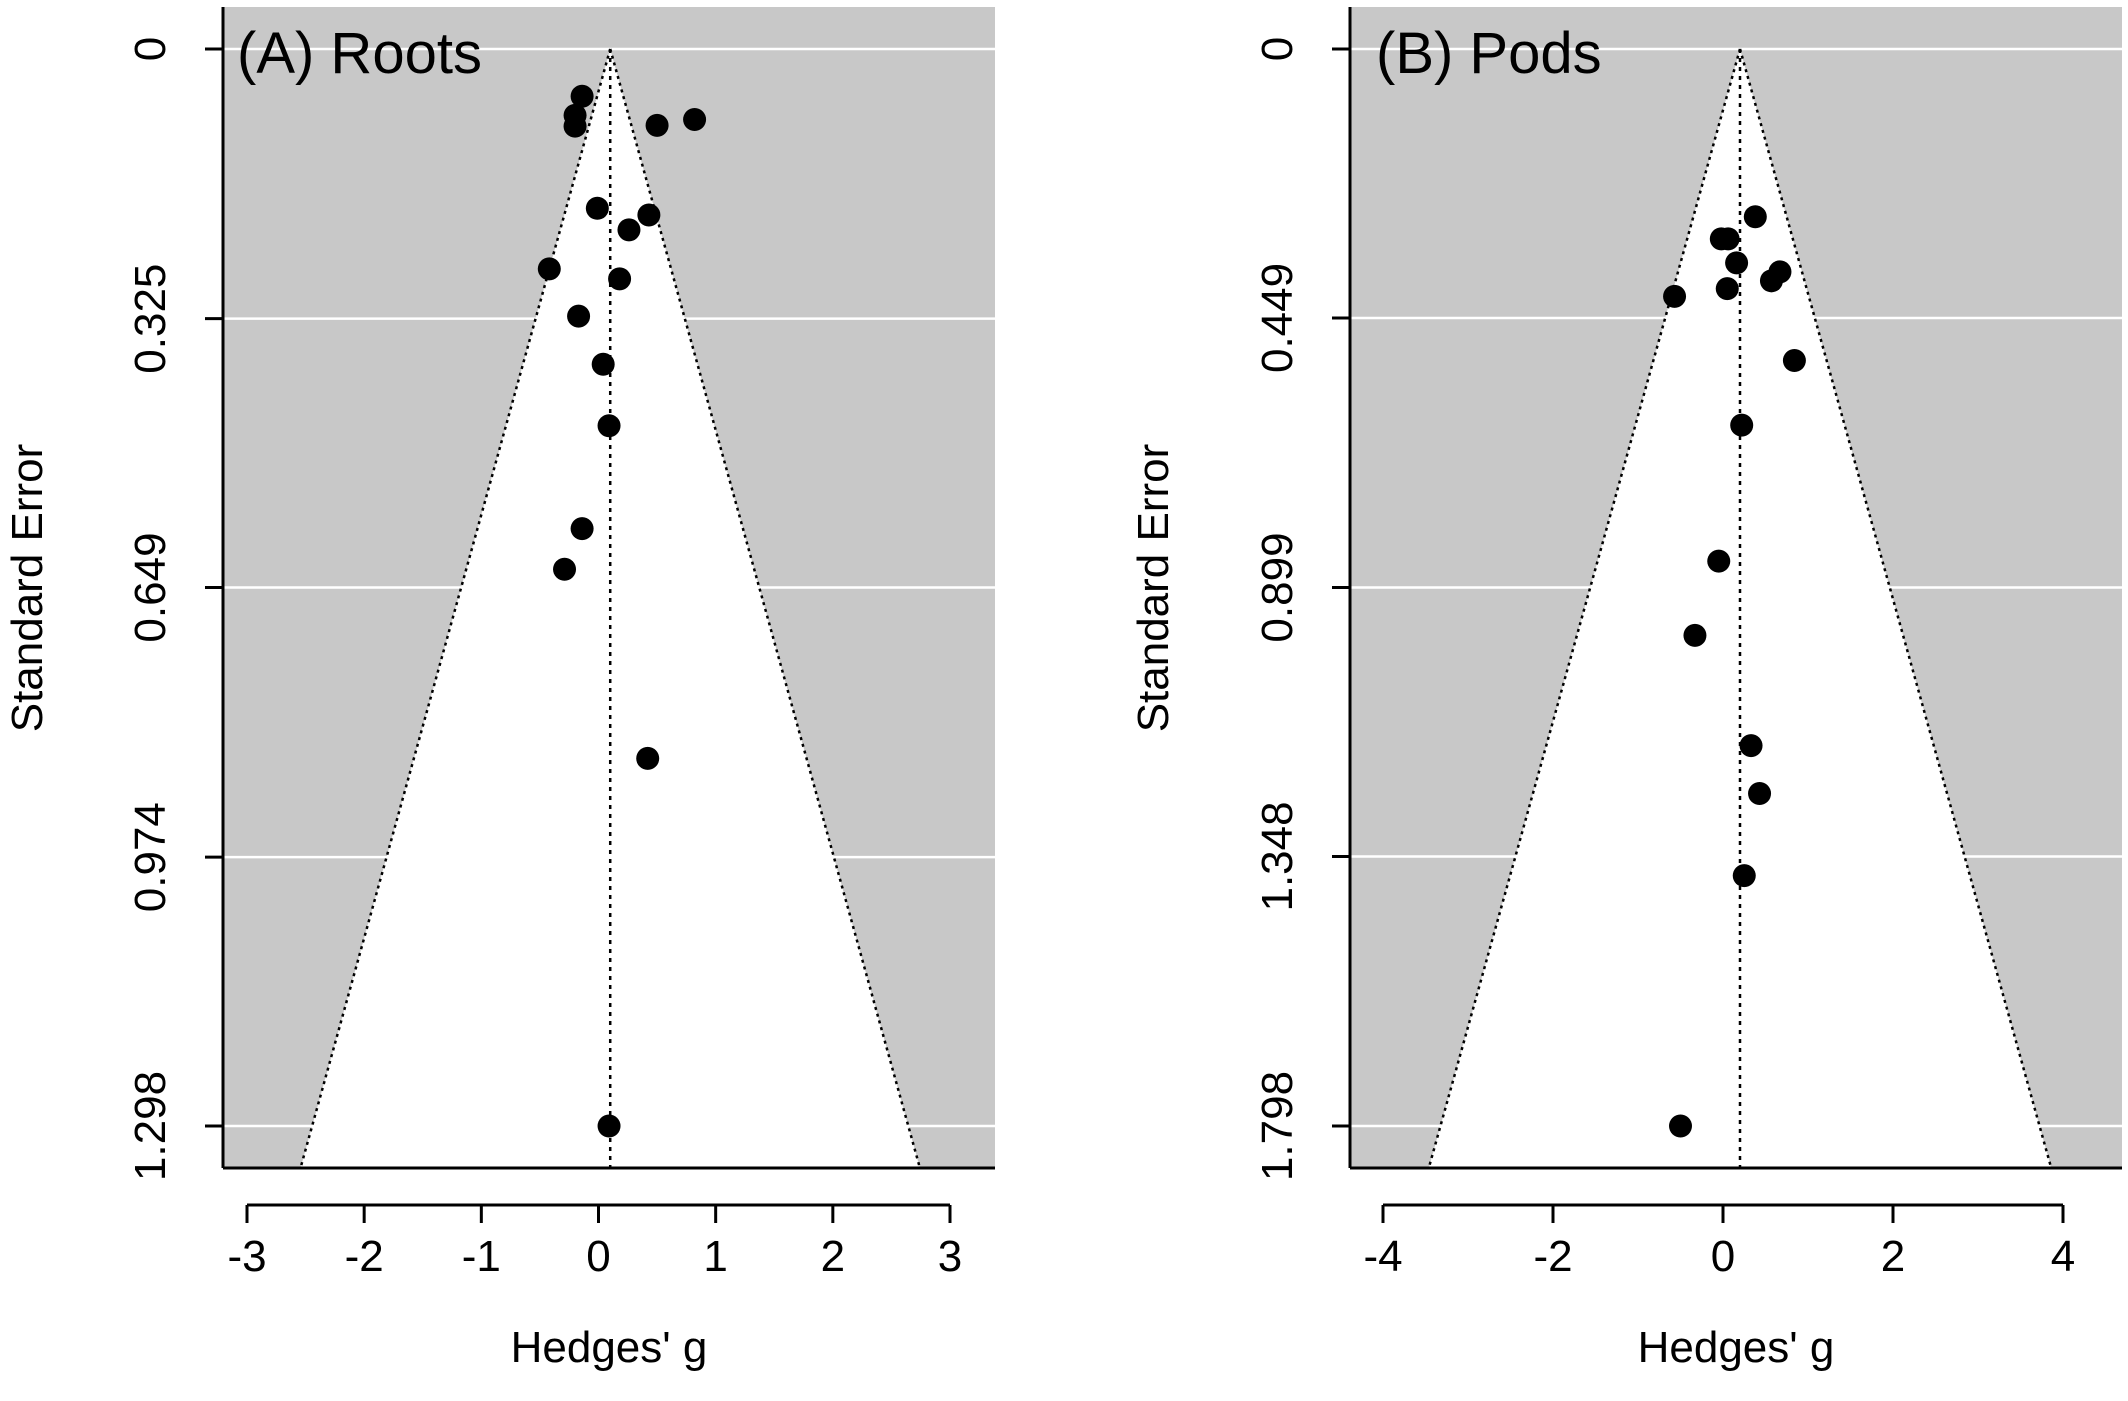 The image size is (2128, 1401). What do you see at coordinates (1382, 1256) in the screenshot?
I see `x-tick-label: -4` at bounding box center [1382, 1256].